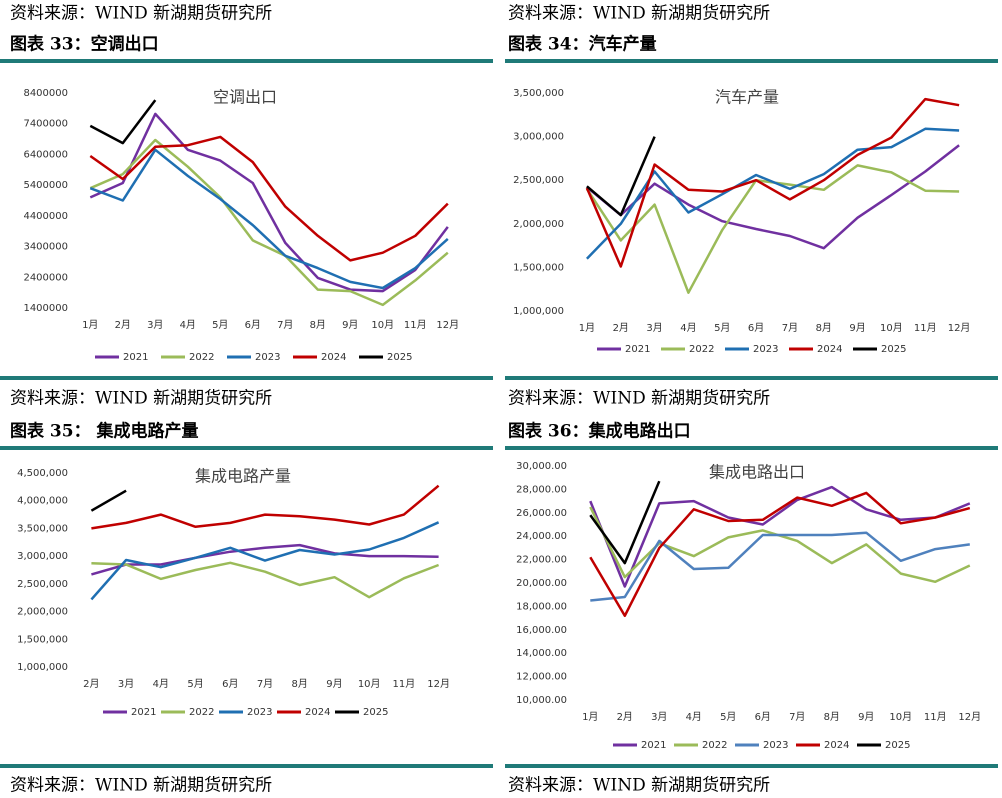  I want to click on y-tick-label: 4,000,000, so click(42, 501).